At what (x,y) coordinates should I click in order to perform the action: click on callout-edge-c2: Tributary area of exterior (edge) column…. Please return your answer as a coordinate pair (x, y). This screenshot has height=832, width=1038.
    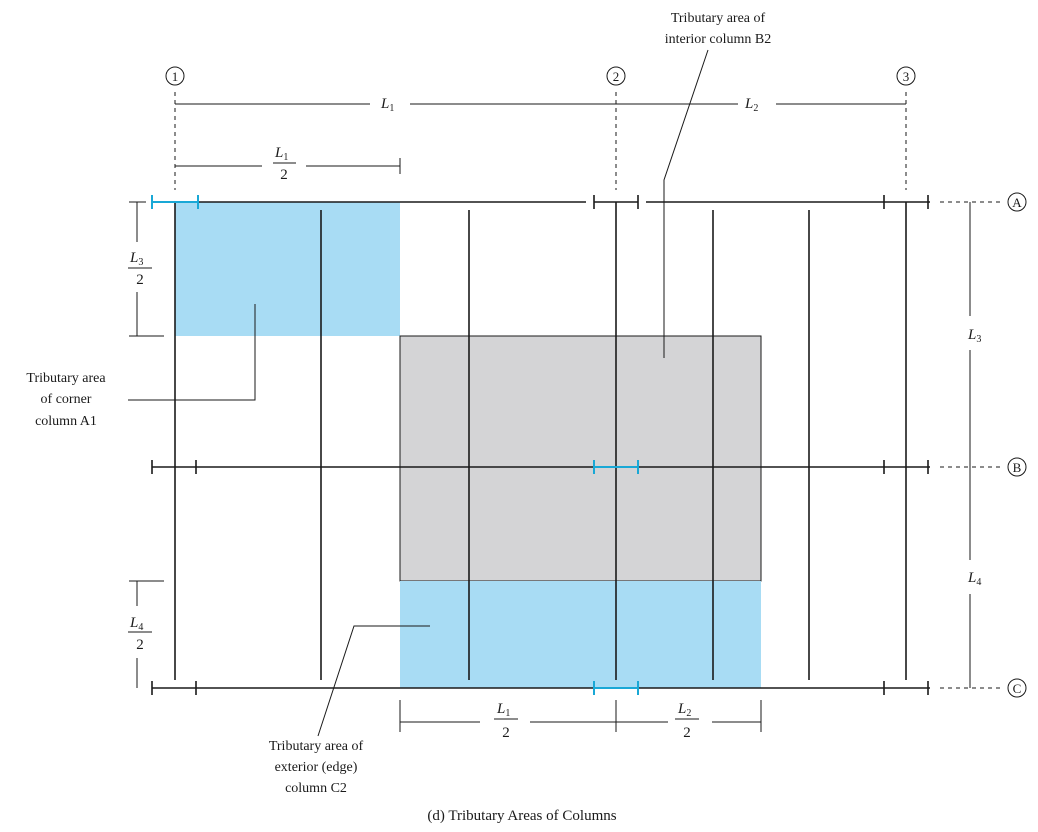
    Looking at the image, I should click on (349, 710).